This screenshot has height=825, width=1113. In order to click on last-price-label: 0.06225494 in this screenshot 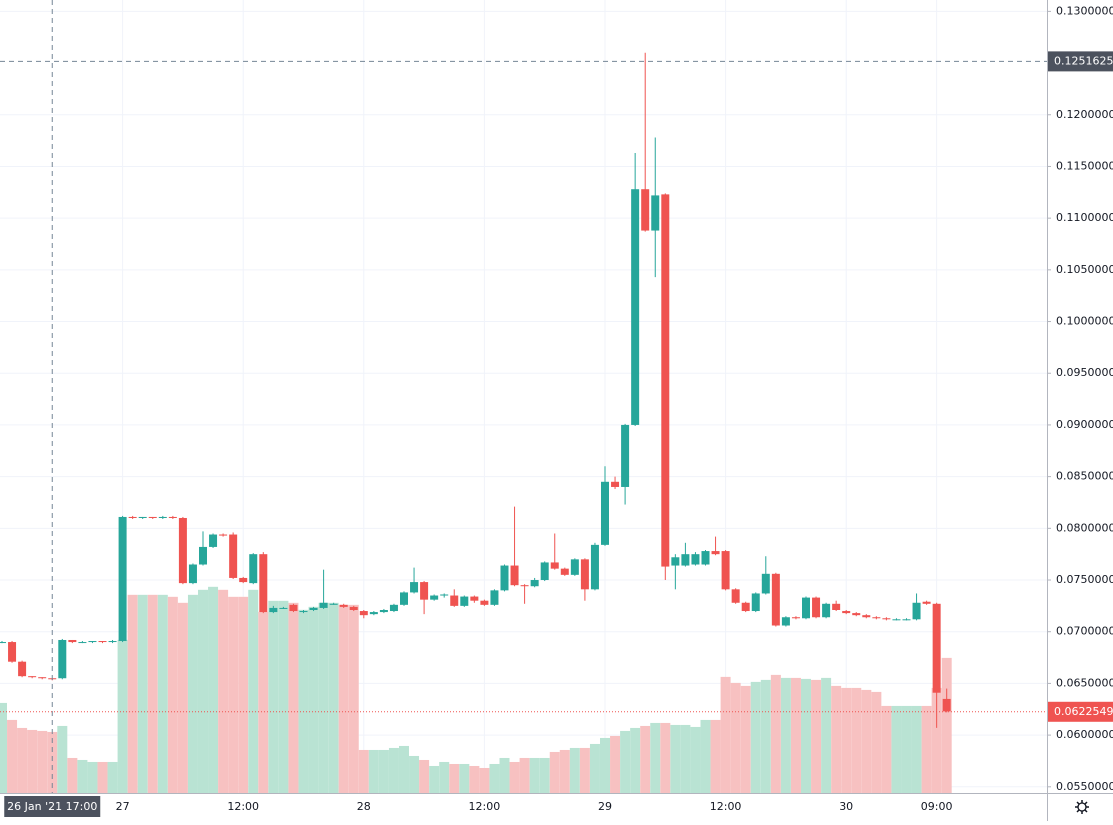, I will do `click(1083, 711)`.